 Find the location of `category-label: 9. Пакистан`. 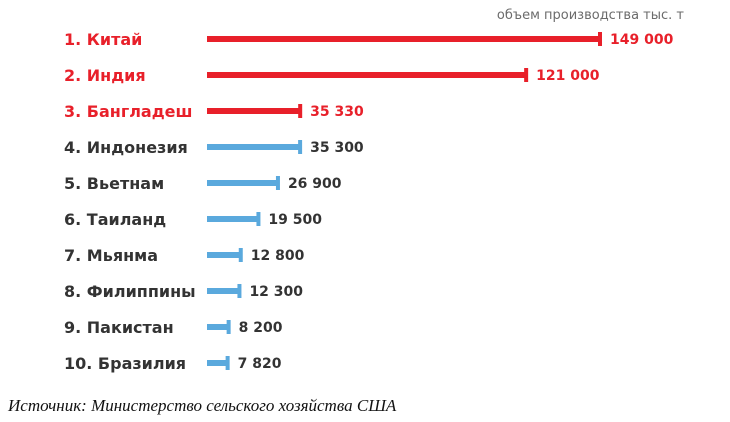

category-label: 9. Пакистан is located at coordinates (119, 327).